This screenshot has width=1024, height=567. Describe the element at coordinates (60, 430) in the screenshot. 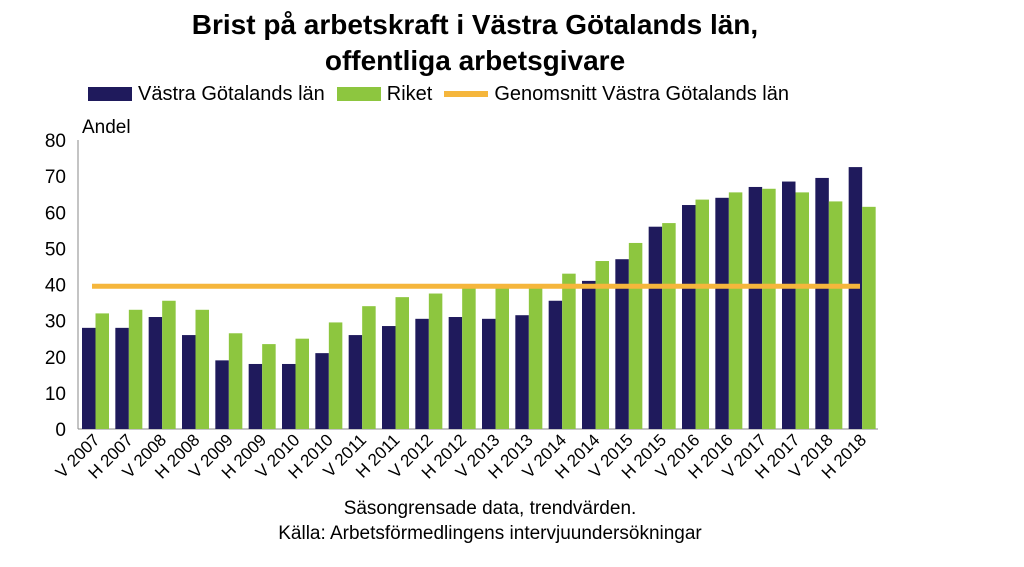

I see `y-tick-label: 0` at that location.